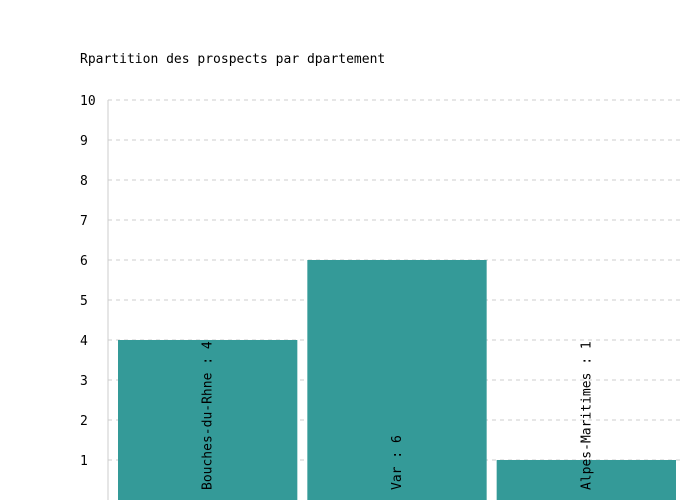  I want to click on y-tick-label: 6, so click(84, 261).